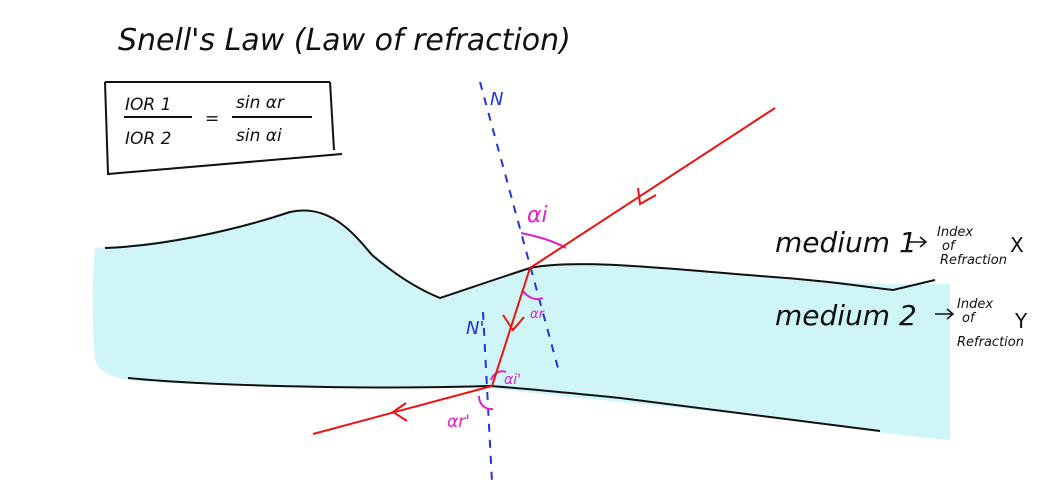  I want to click on medium-2-index-line1: Index, so click(975, 304).